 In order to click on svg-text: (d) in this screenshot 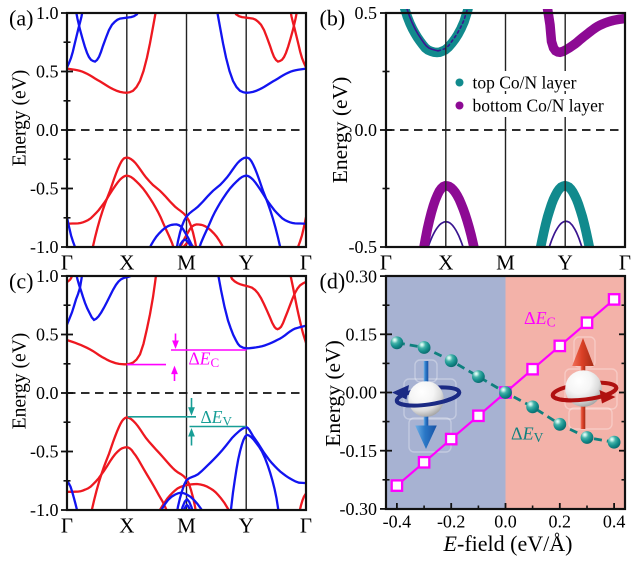, I will do `click(333, 281)`.